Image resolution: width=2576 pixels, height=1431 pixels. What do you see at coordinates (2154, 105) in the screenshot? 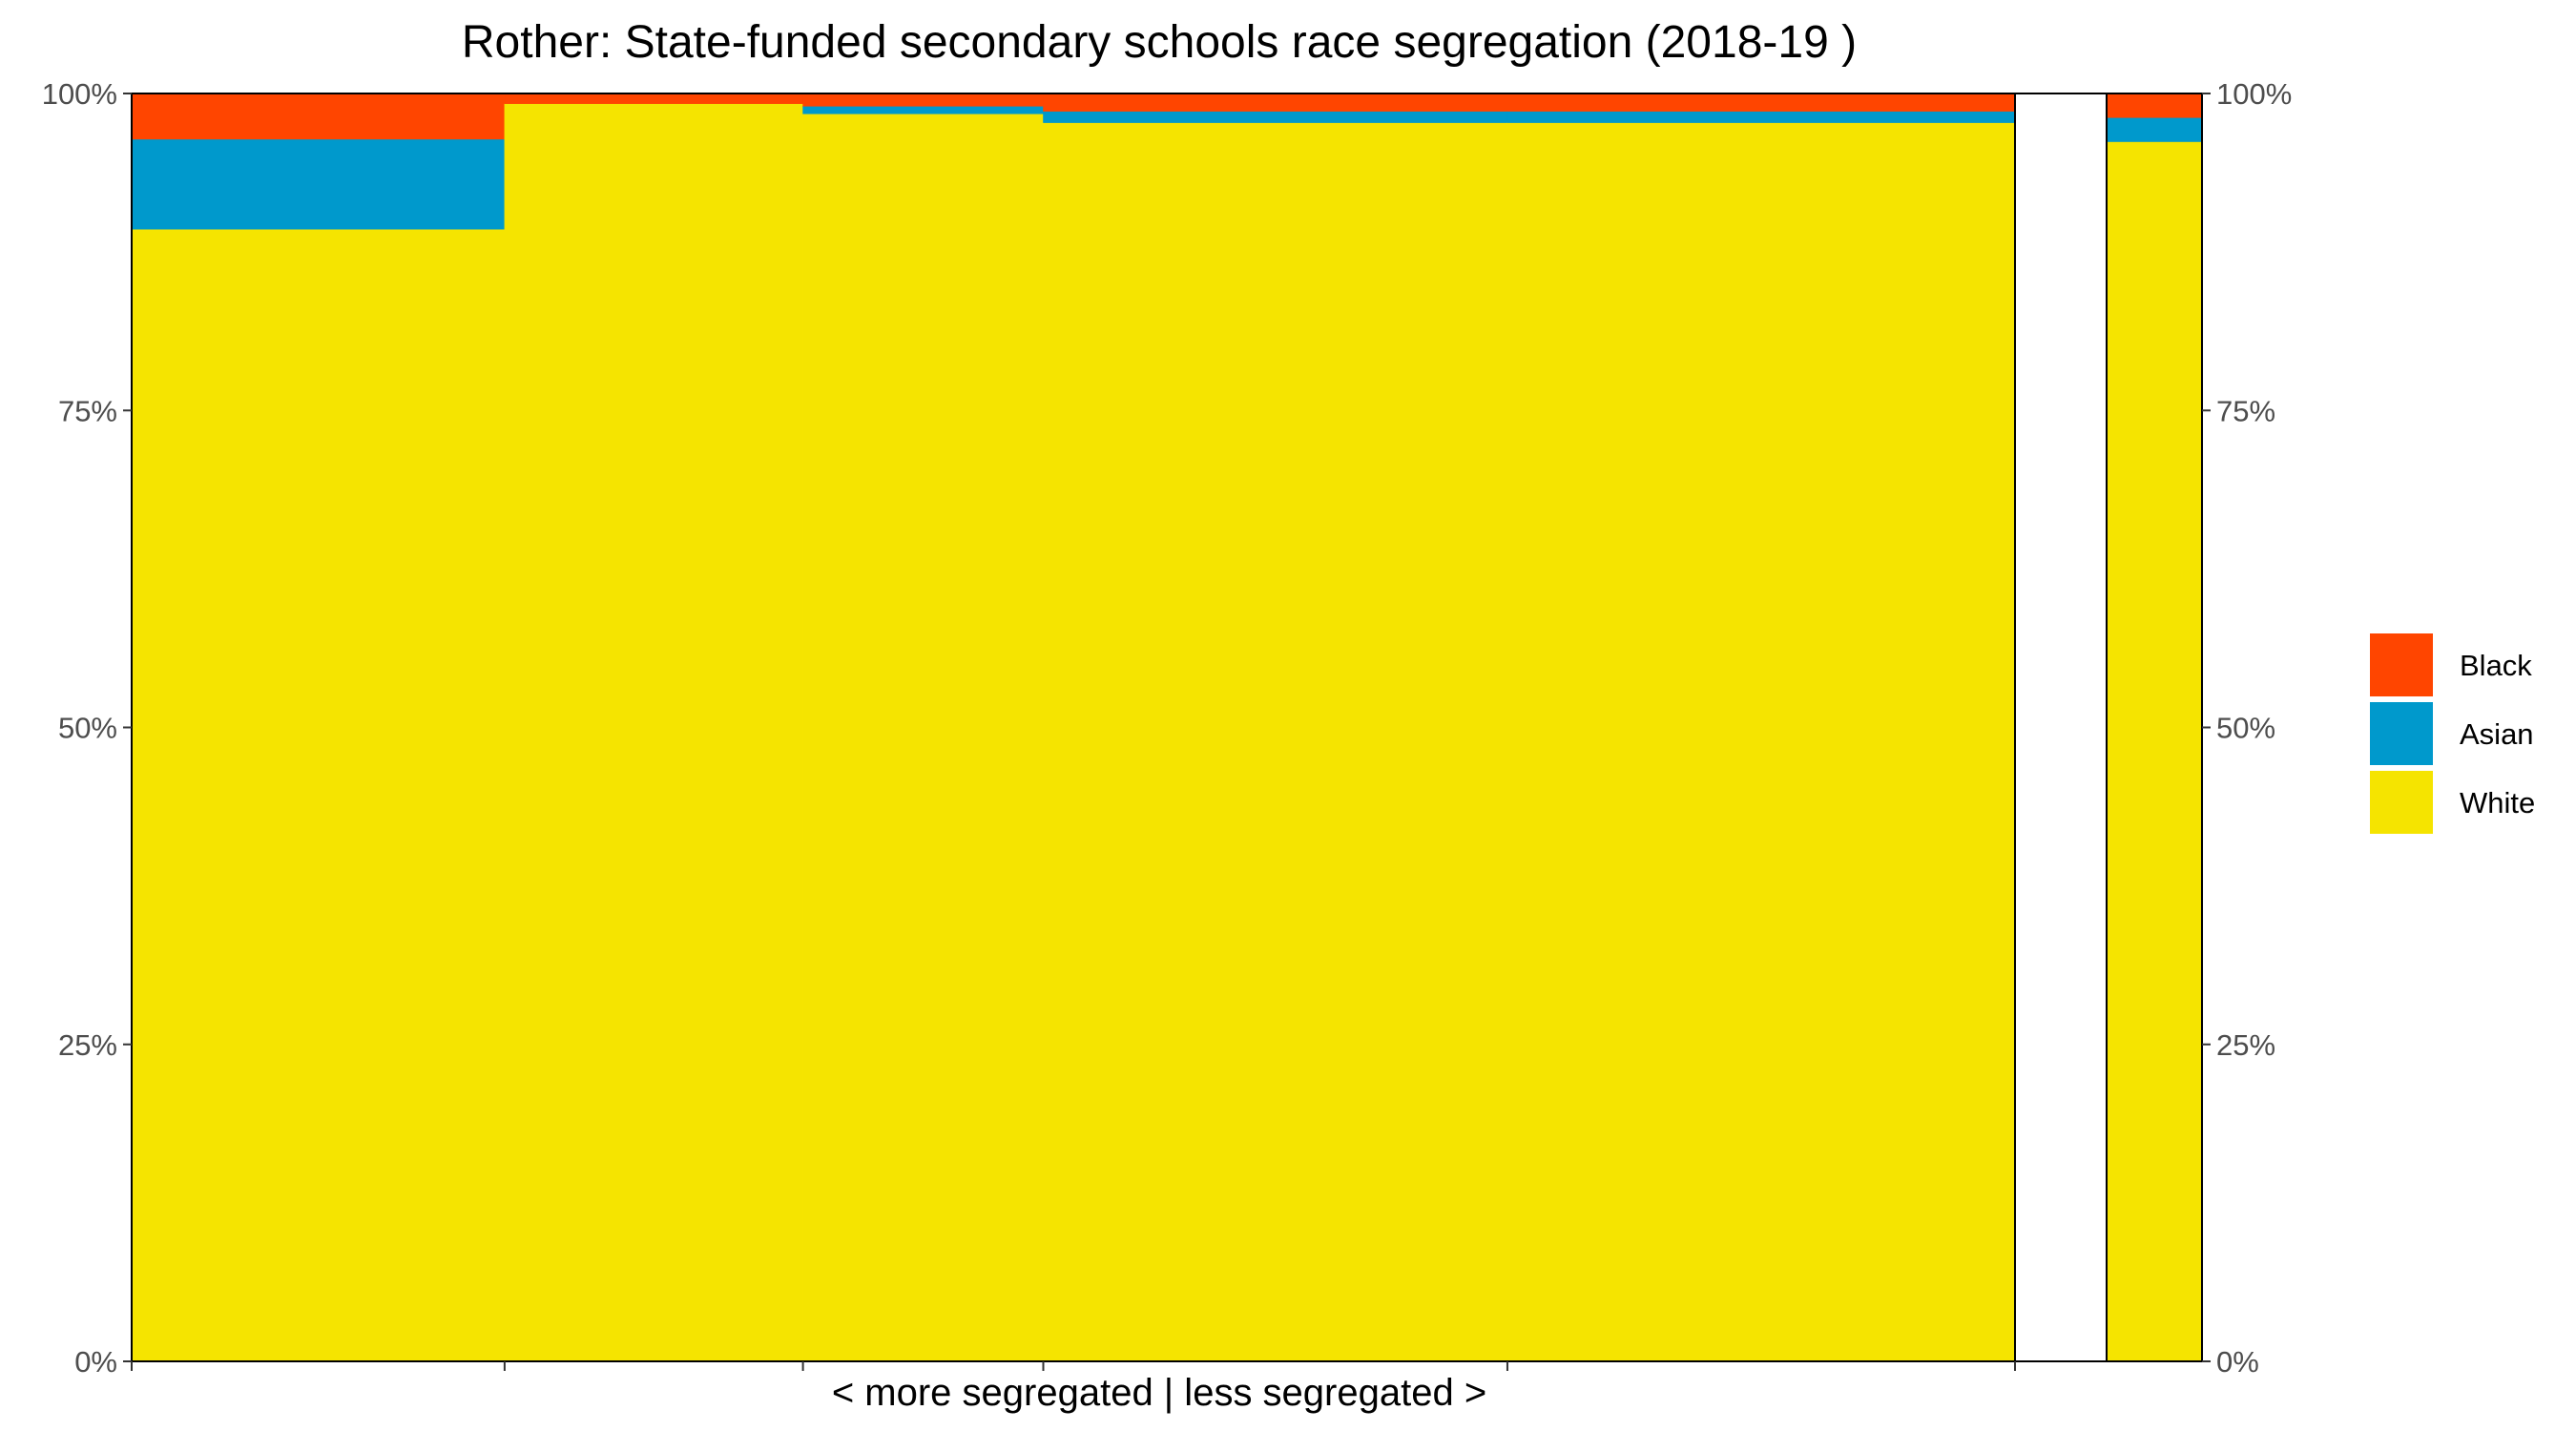
I see `total-column-black-segment` at bounding box center [2154, 105].